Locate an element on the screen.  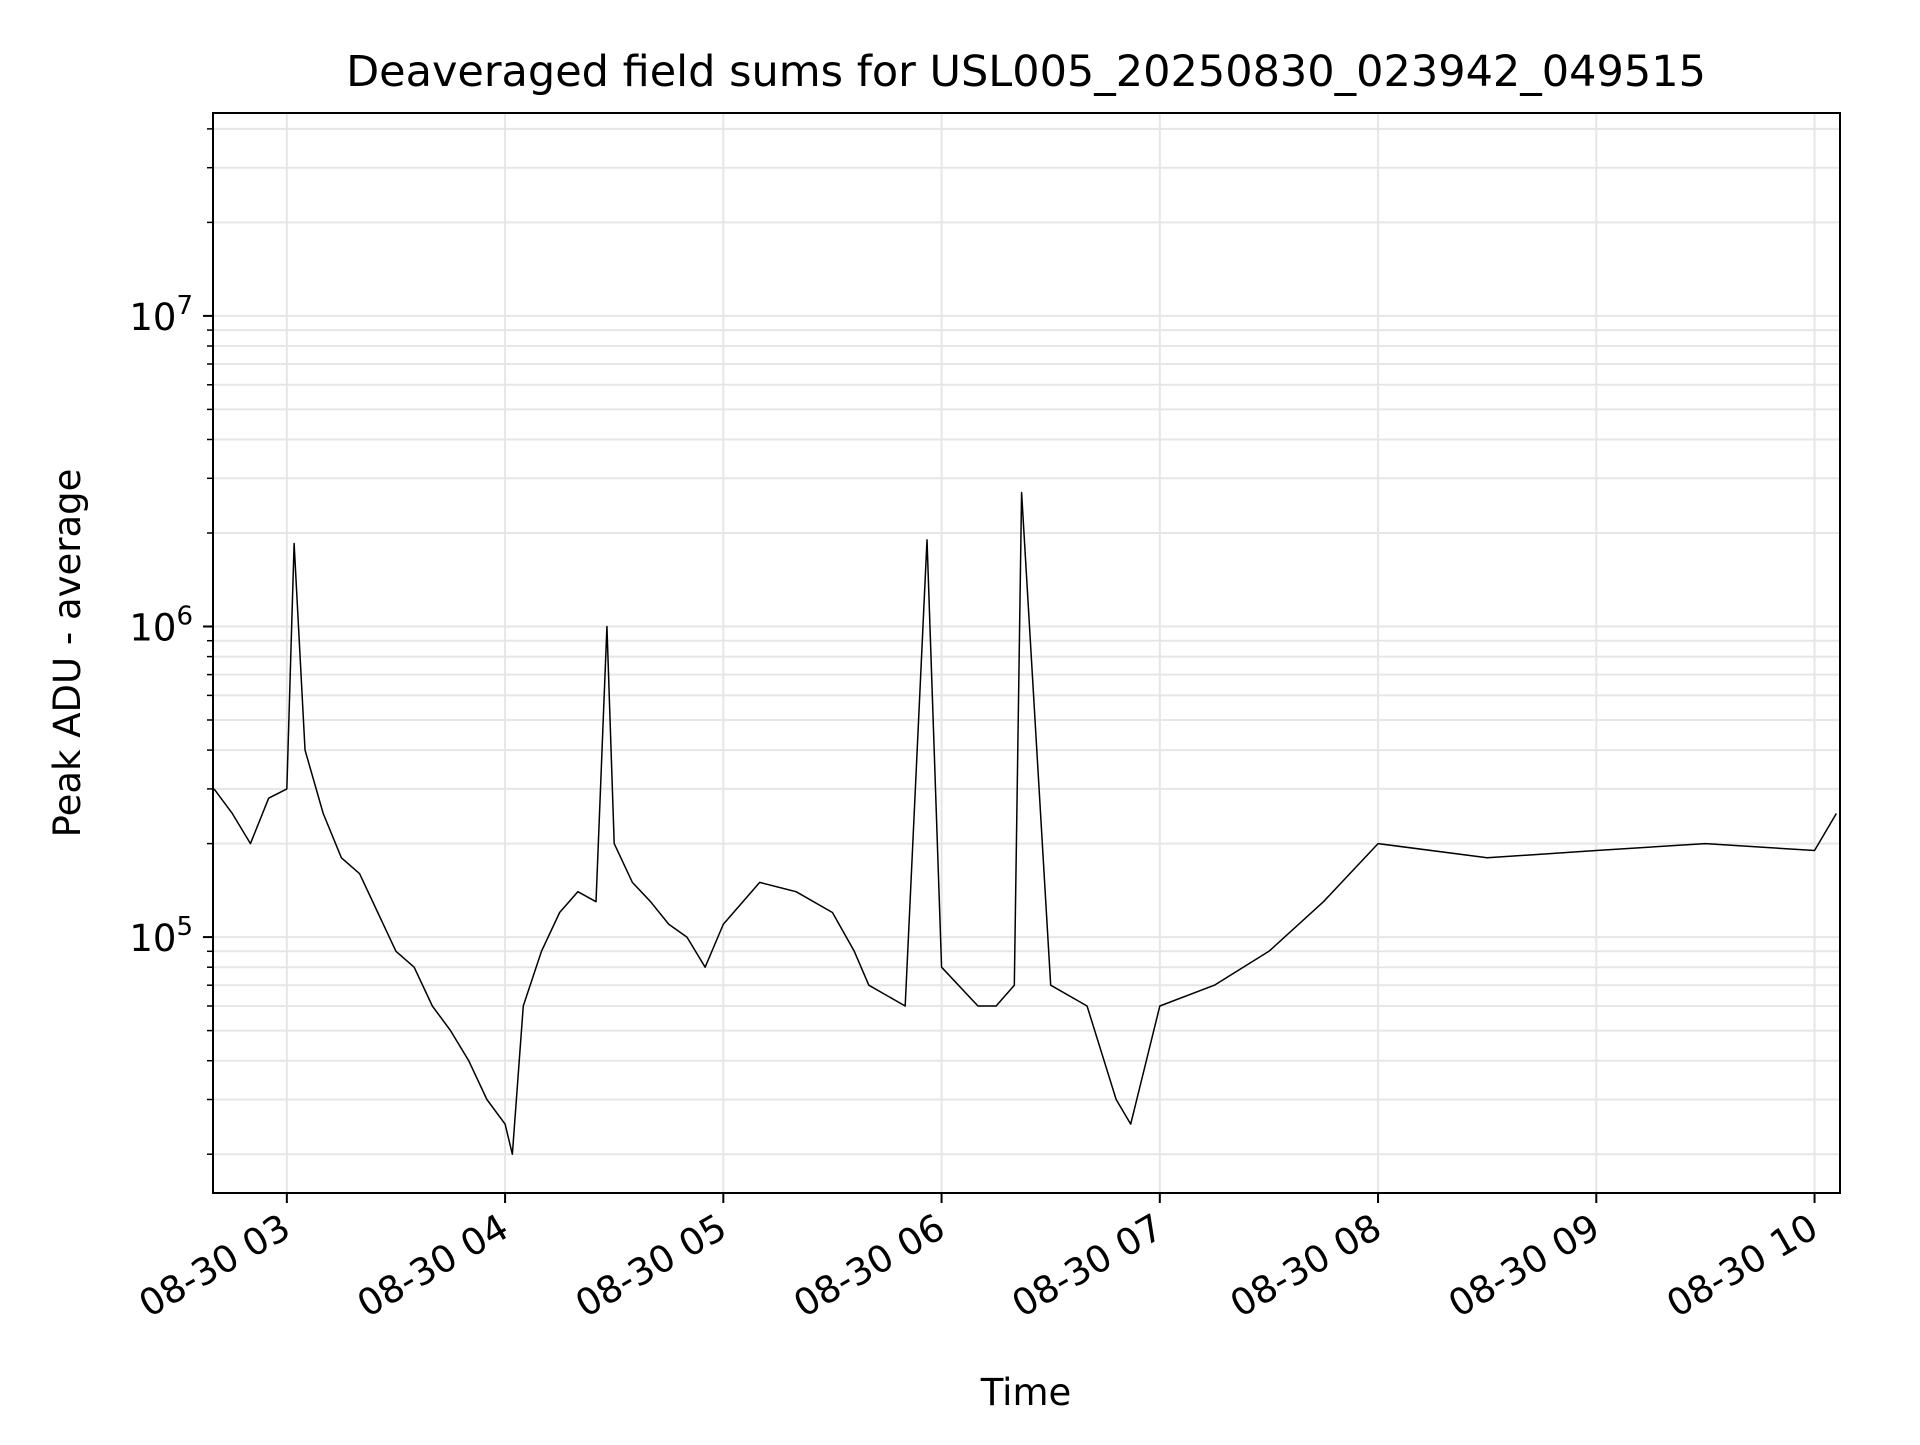
x-axis-label: Time is located at coordinates (1026, 1392).